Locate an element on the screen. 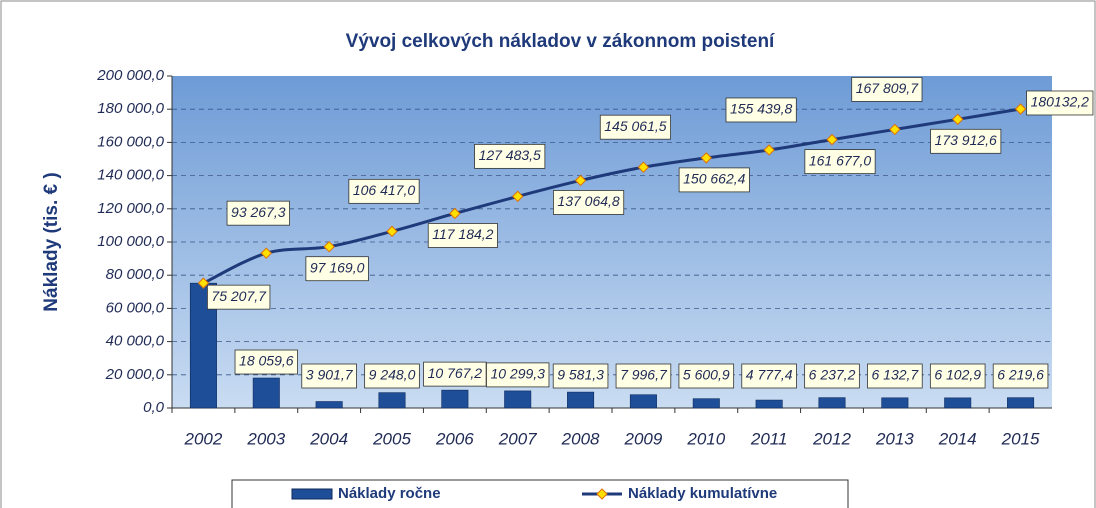  data-label: 10 299,3 is located at coordinates (518, 375).